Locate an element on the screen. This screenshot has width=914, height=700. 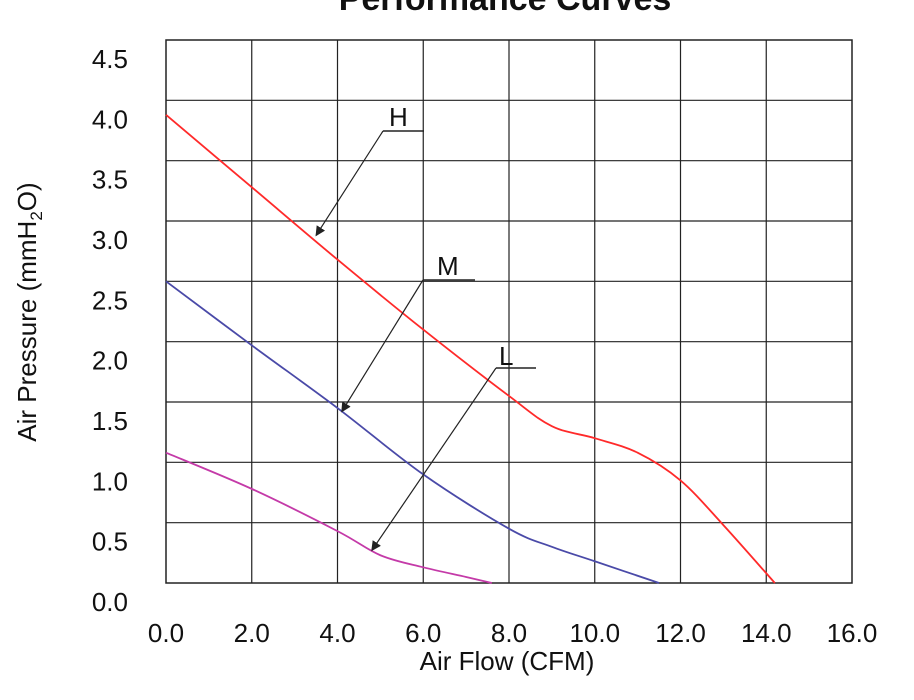
x-tick-label: 8.0 is located at coordinates (509, 633).